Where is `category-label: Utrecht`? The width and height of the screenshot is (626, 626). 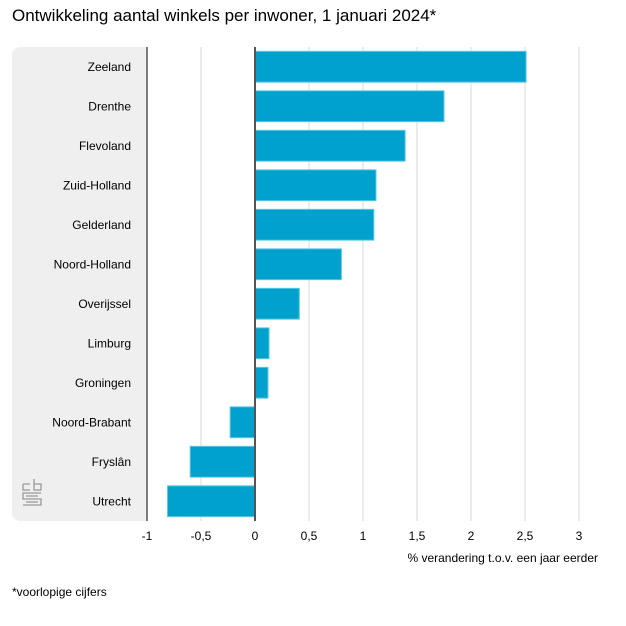
category-label: Utrecht is located at coordinates (111, 501).